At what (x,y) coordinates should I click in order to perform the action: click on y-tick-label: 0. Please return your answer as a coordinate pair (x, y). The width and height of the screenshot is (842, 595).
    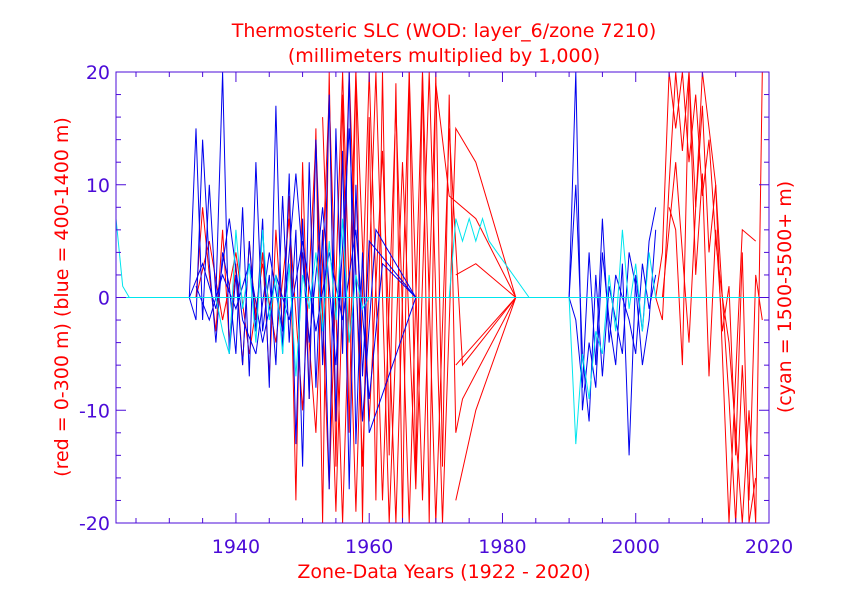
    Looking at the image, I should click on (104, 299).